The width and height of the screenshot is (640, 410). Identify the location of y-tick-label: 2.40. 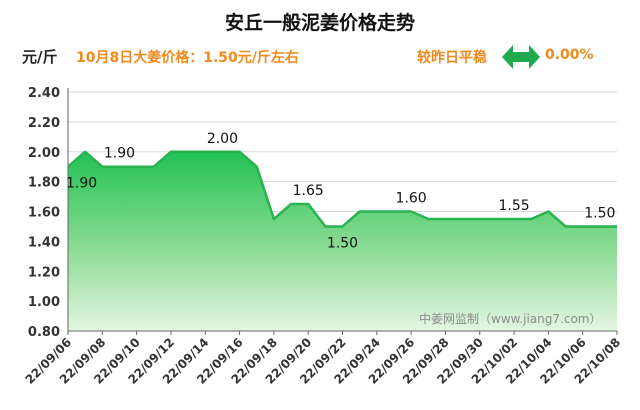
(44, 93).